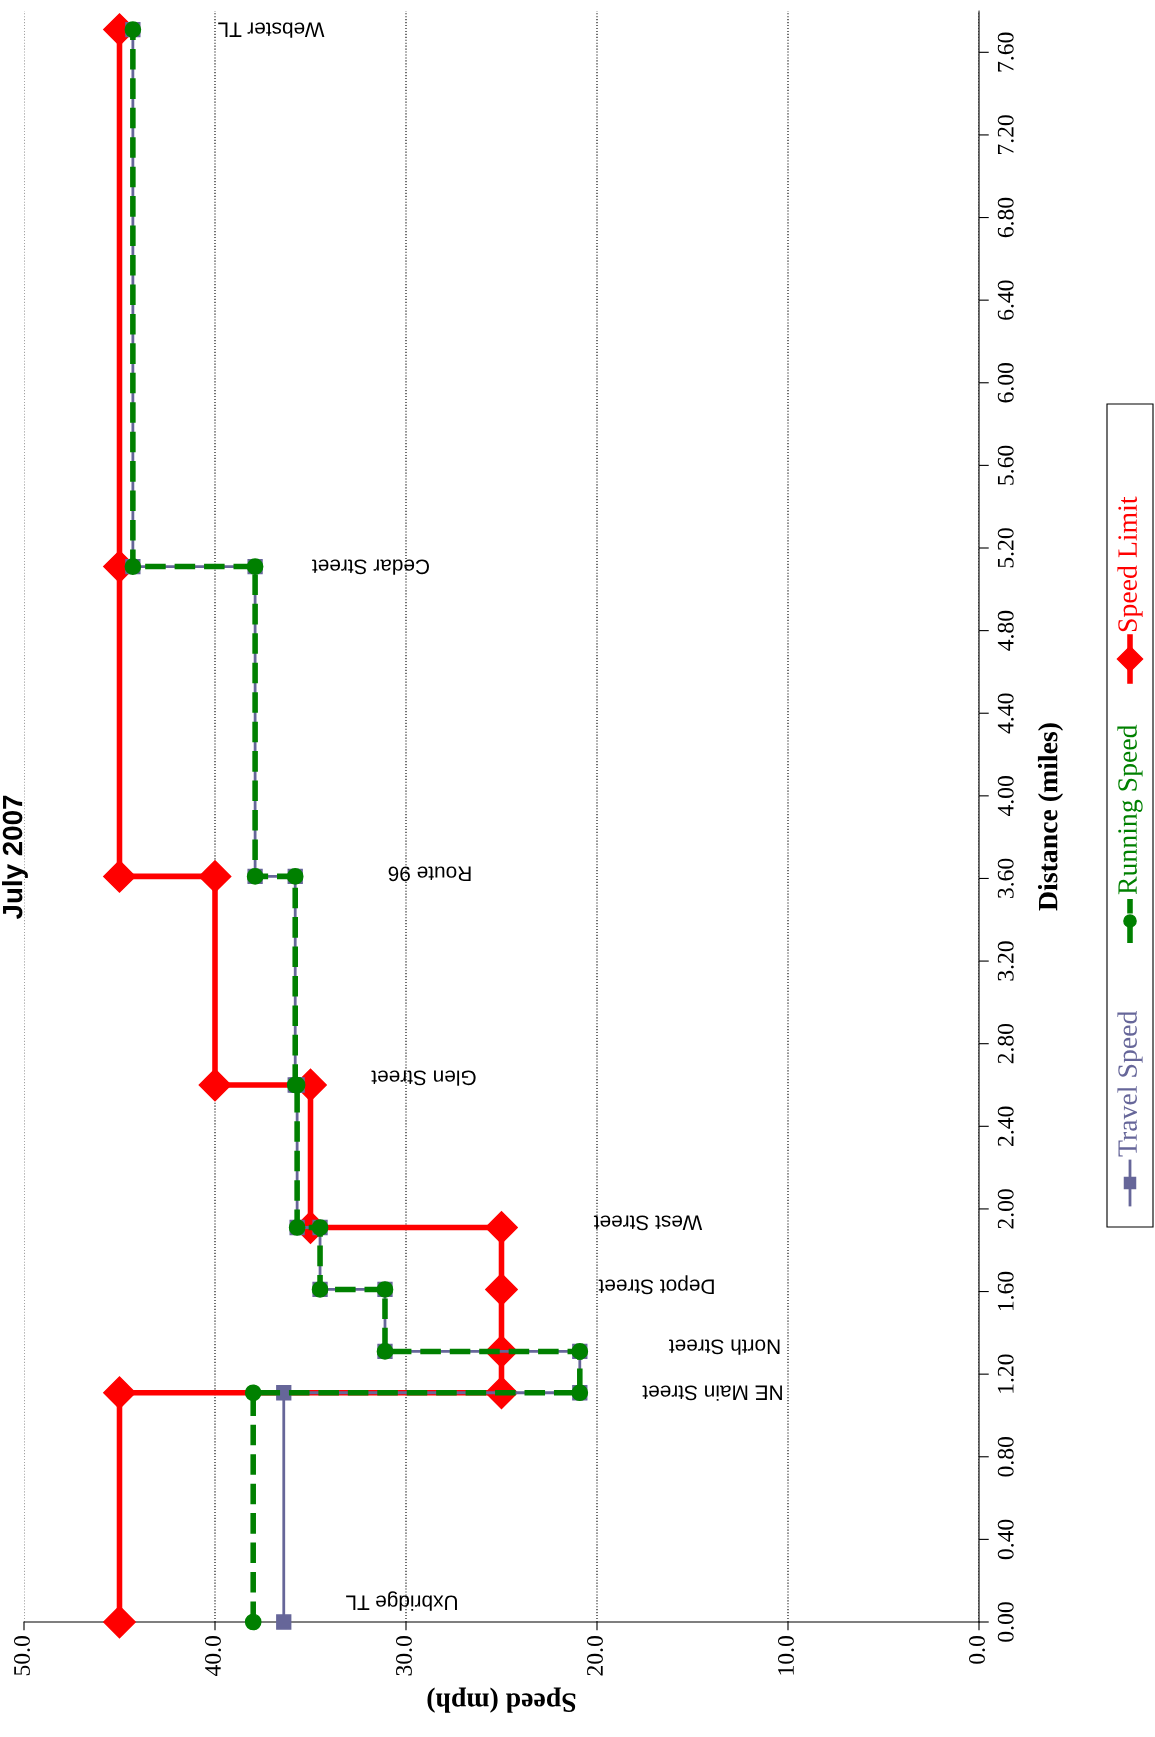  Describe the element at coordinates (1005, 878) in the screenshot. I see `y-tick-label: 3.60` at that location.